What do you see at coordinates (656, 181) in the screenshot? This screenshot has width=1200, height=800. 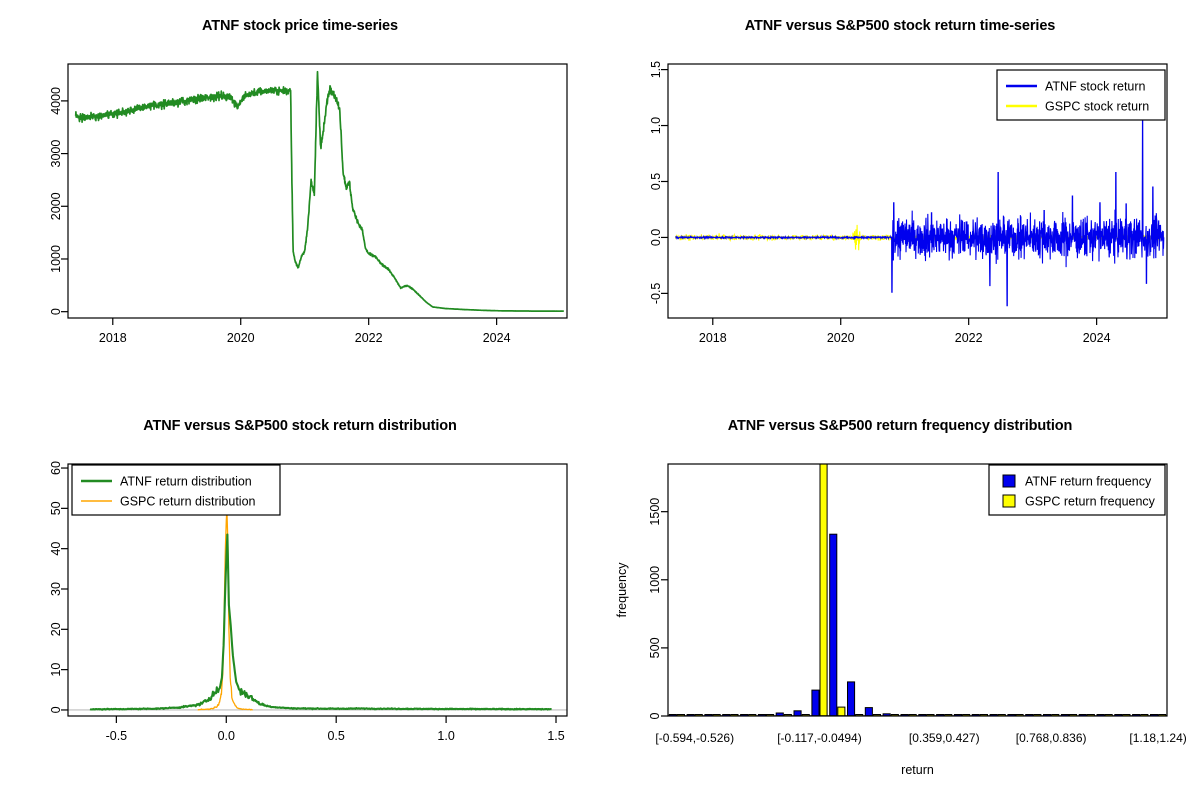 I see `y-tick-label: 0.5` at bounding box center [656, 181].